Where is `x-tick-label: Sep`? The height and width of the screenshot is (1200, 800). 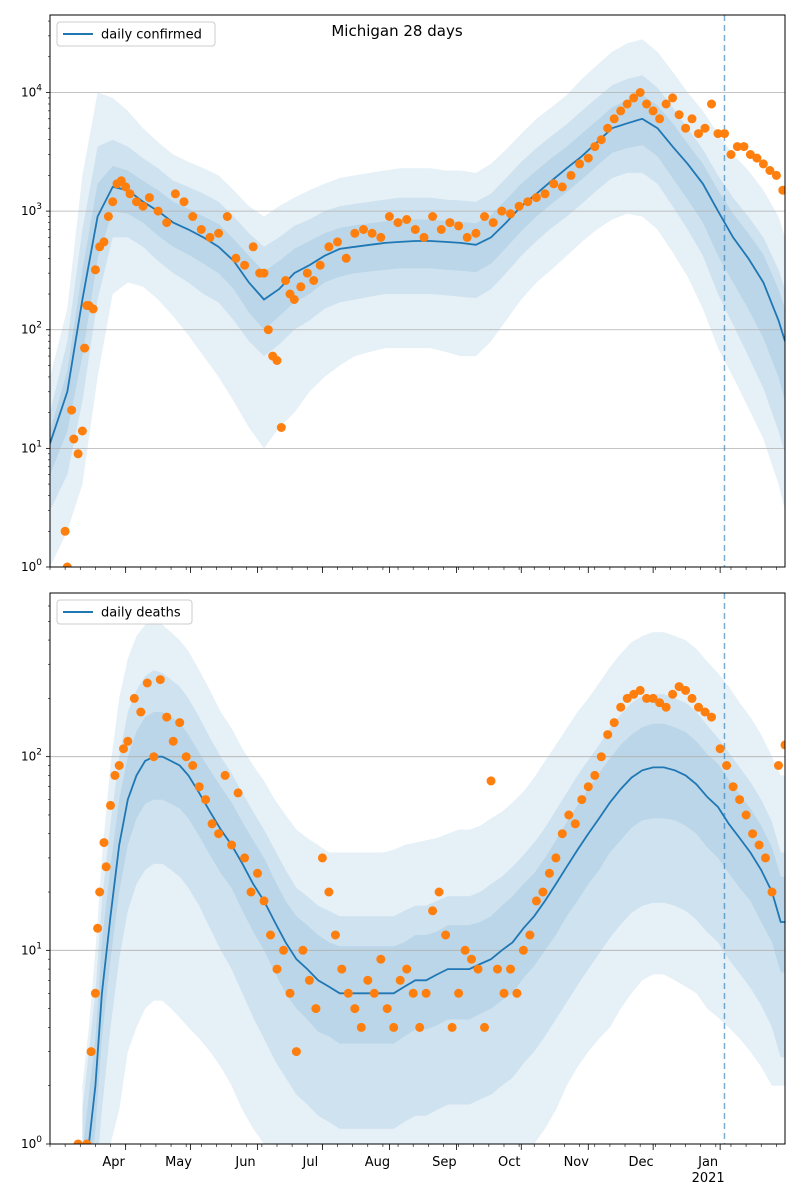 x-tick-label: Sep is located at coordinates (444, 1162).